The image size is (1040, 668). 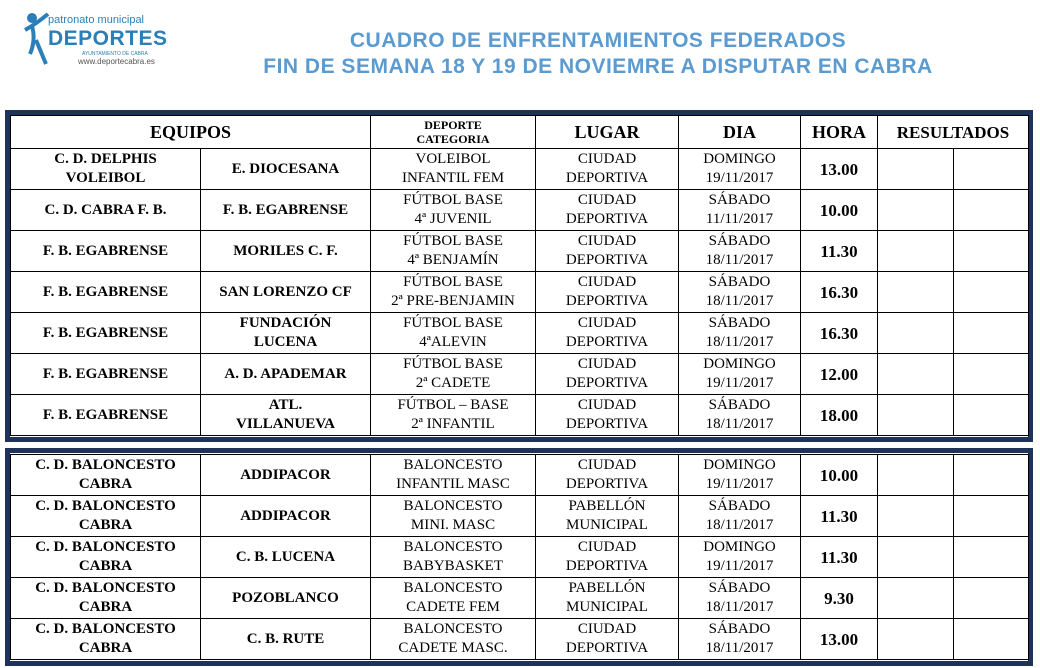 What do you see at coordinates (190, 132) in the screenshot?
I see `column-header: EQUIPOS` at bounding box center [190, 132].